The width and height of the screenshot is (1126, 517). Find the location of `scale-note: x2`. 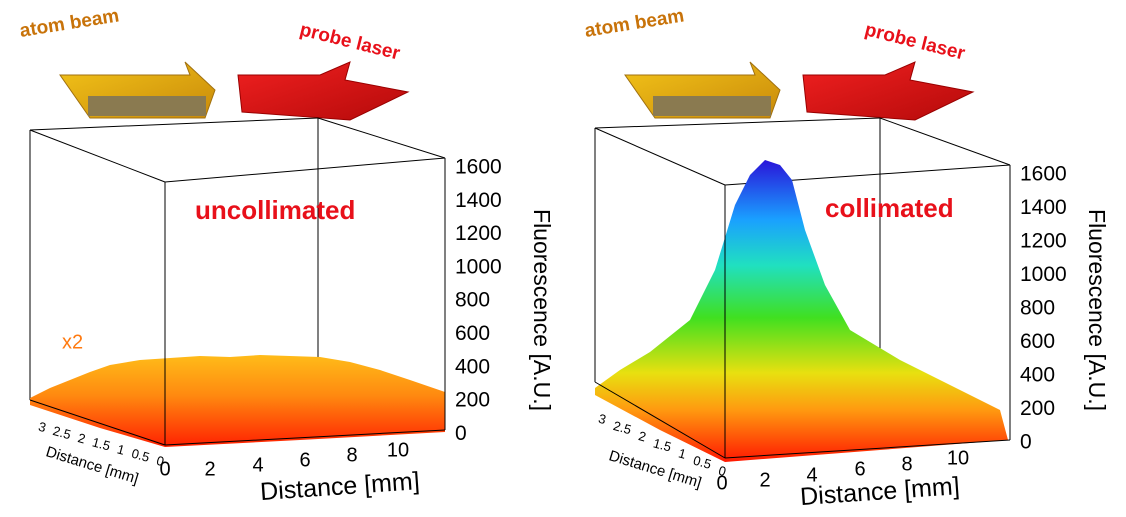

scale-note: x2 is located at coordinates (72, 342).